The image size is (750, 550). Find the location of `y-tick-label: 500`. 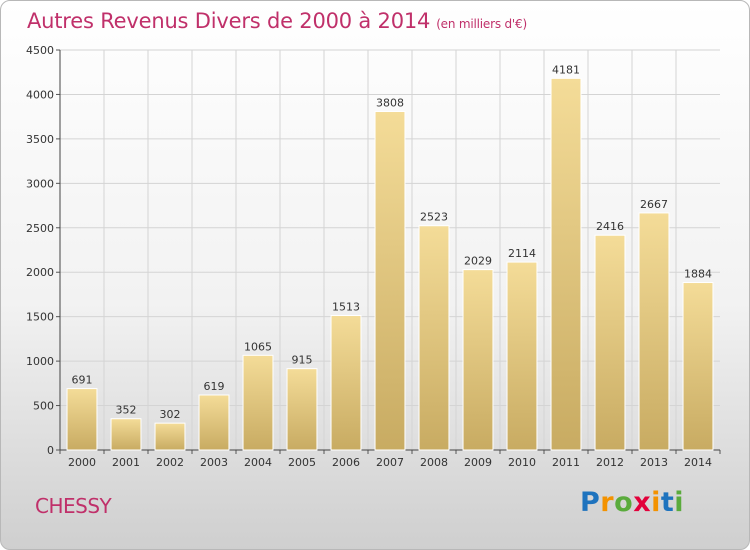

y-tick-label: 500 is located at coordinates (43, 406).